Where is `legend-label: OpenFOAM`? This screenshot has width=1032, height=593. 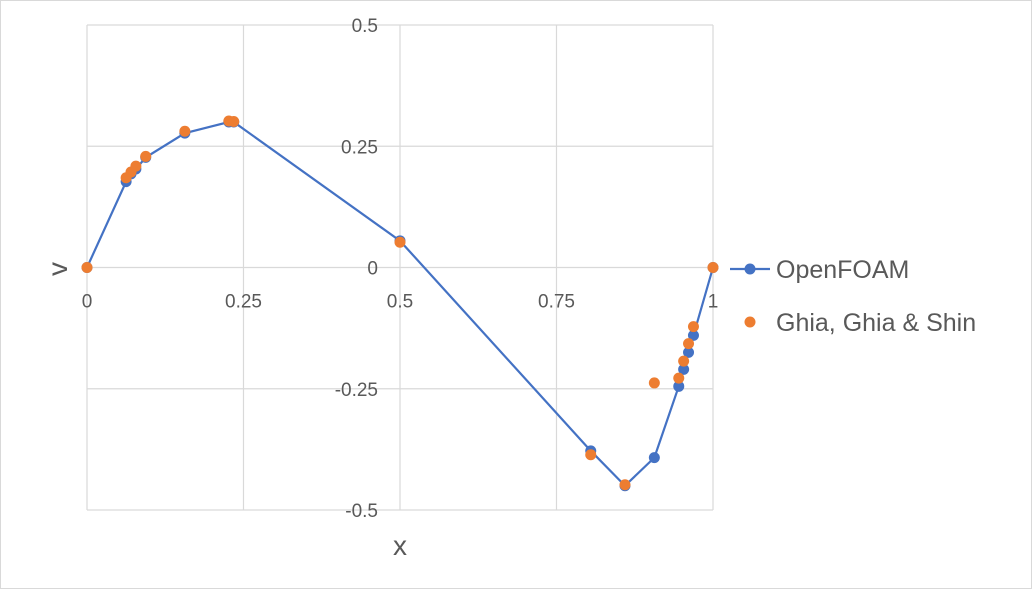
legend-label: OpenFOAM is located at coordinates (842, 270).